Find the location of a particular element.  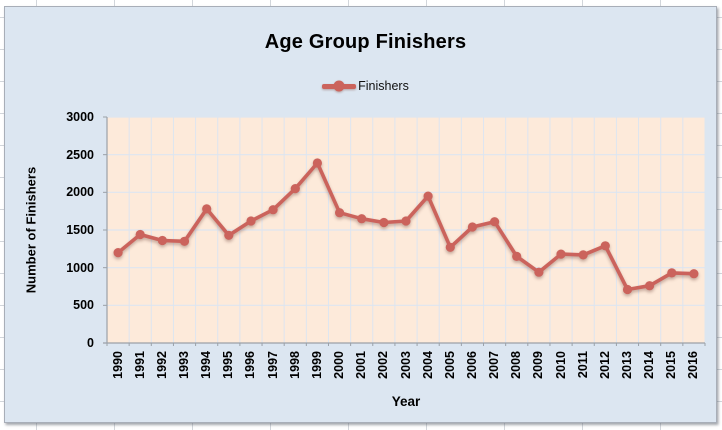

data-point-2014 is located at coordinates (650, 286).